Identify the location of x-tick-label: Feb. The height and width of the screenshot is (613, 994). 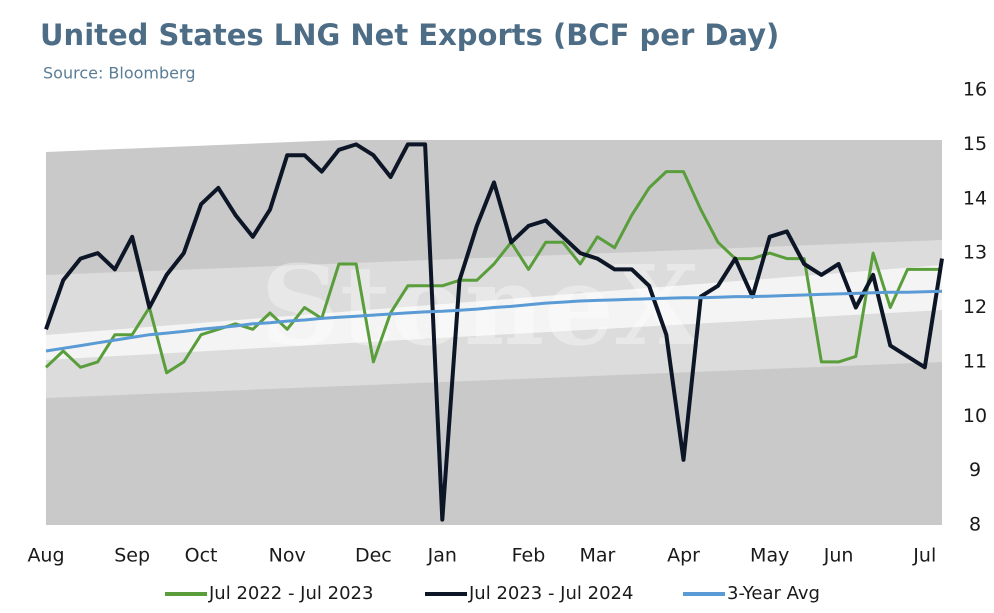
(529, 556).